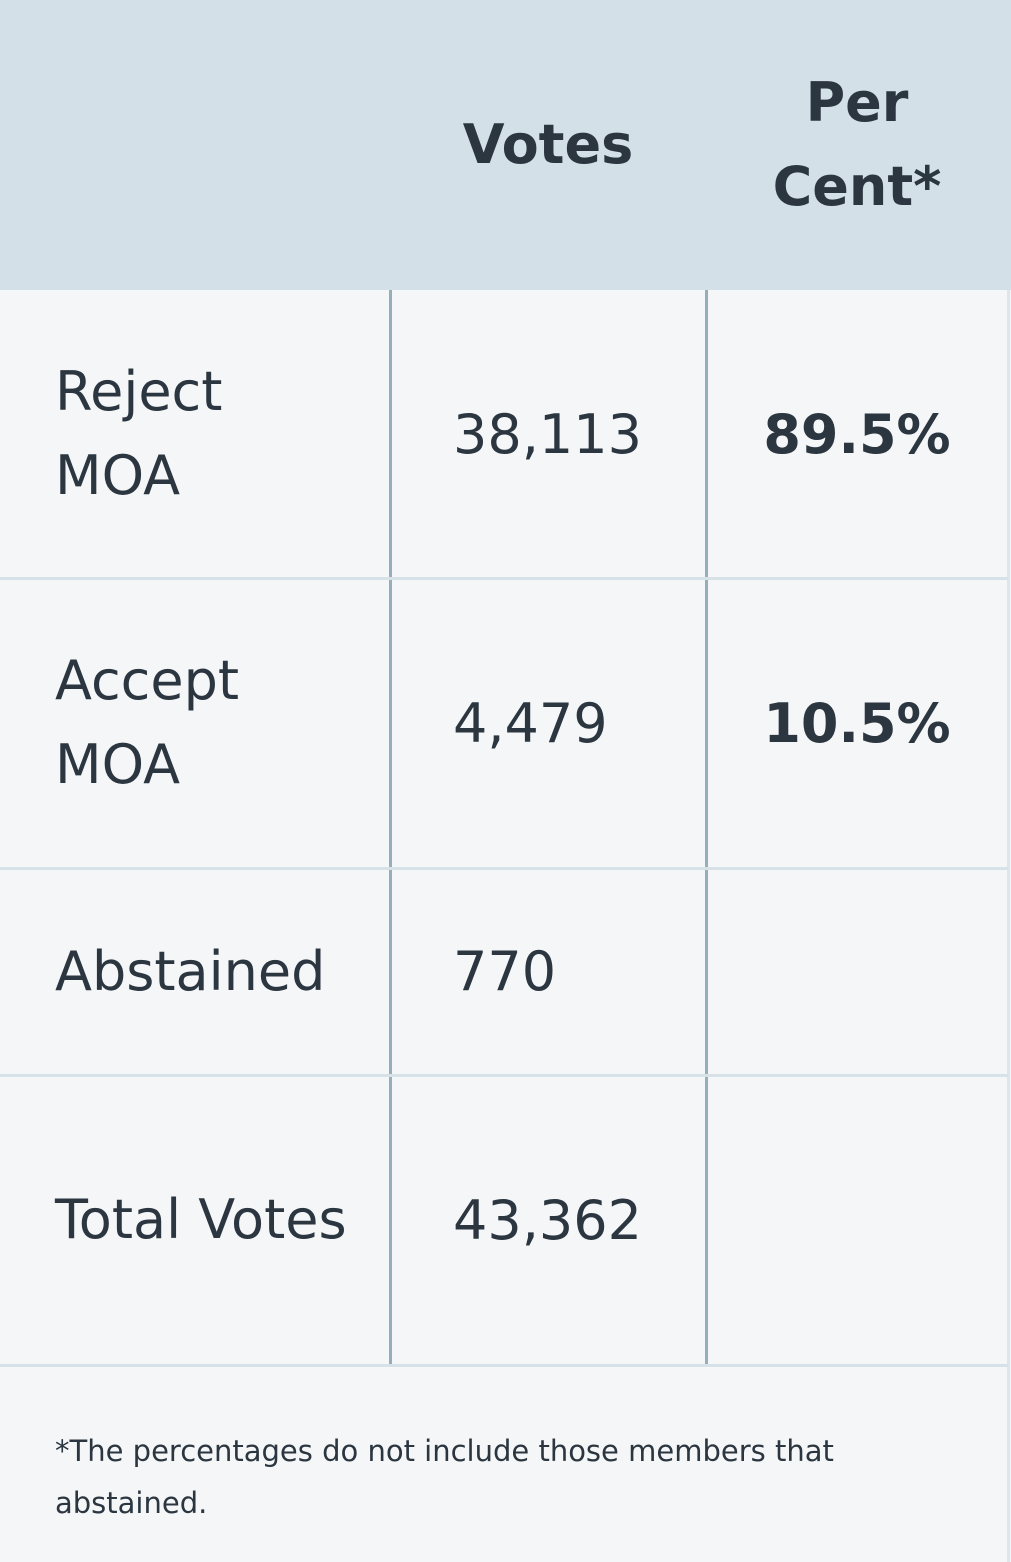  I want to click on votes-cell: 4,479, so click(548, 723).